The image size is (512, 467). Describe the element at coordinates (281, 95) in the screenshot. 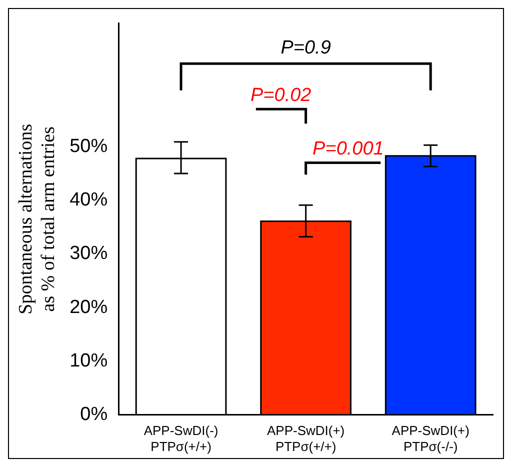

I see `annotation: P=0.02` at that location.